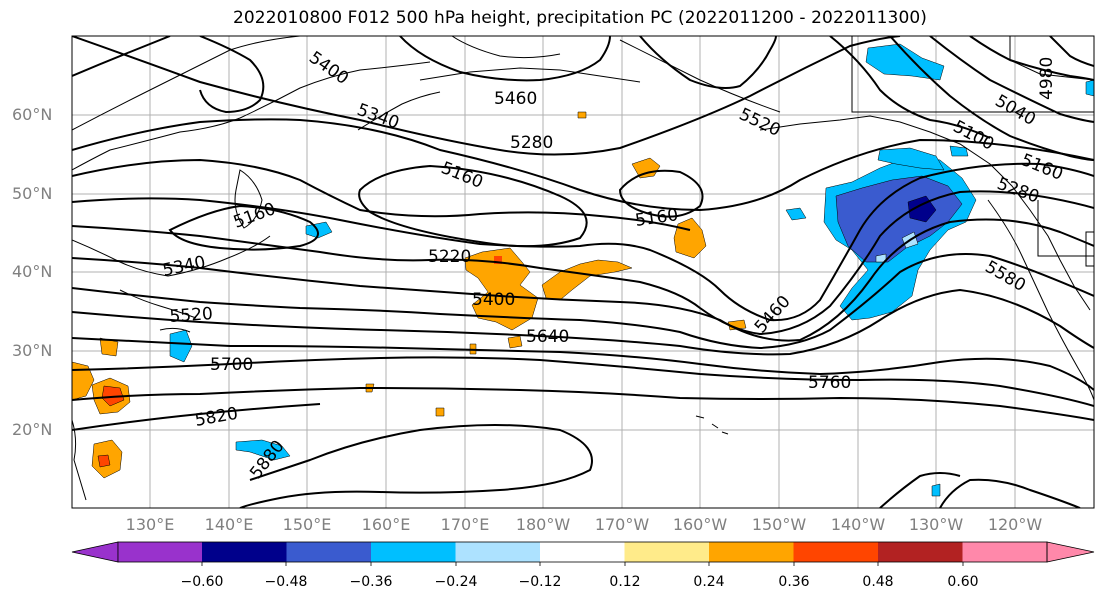  What do you see at coordinates (700, 524) in the screenshot?
I see `lon-label: 160°W` at bounding box center [700, 524].